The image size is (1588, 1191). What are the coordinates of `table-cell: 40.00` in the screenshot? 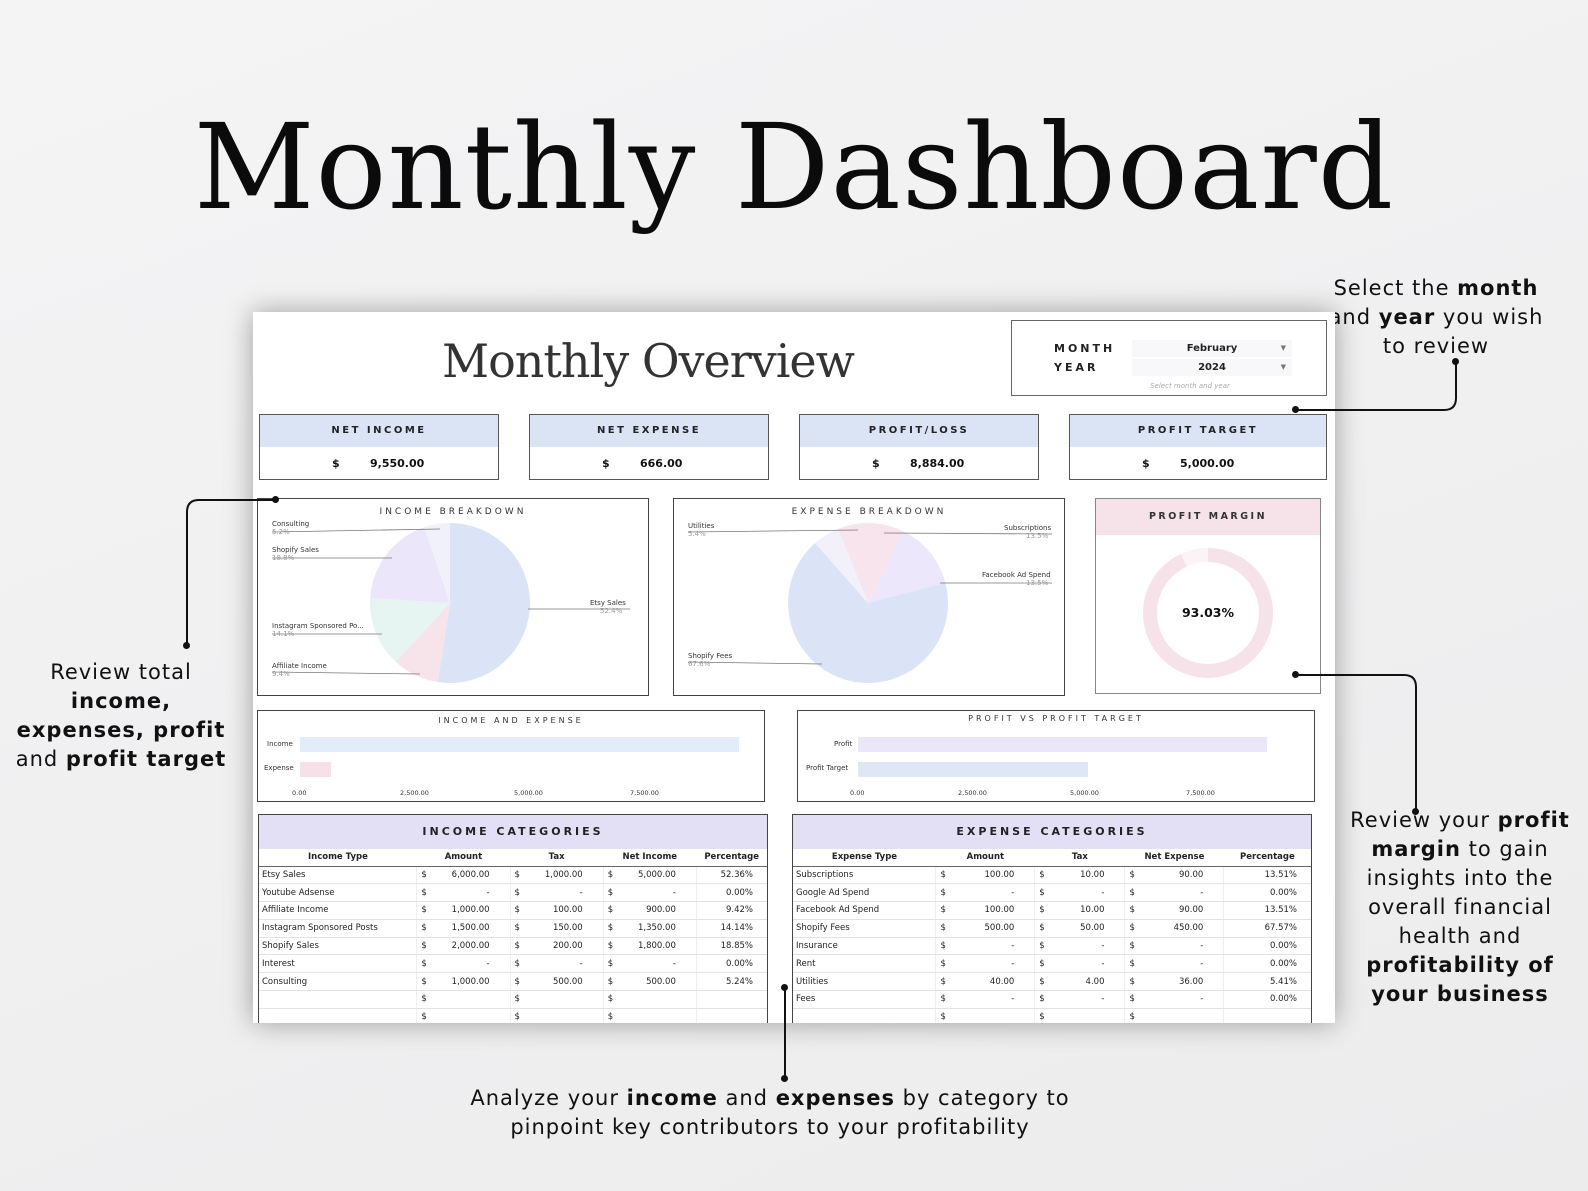 It's located at (992, 982).